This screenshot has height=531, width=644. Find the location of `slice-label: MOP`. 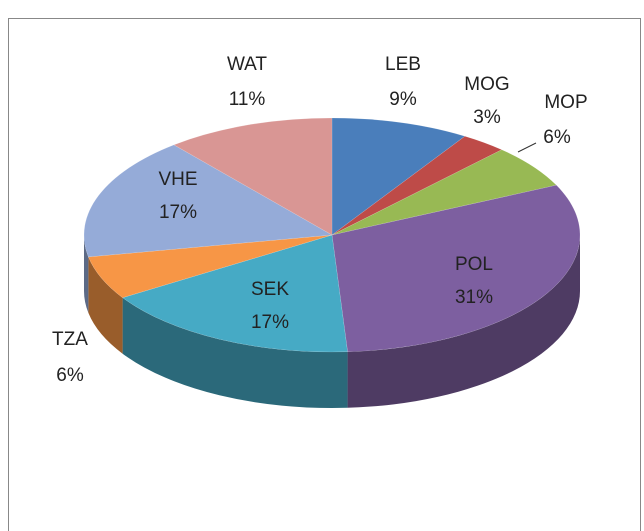

slice-label: MOP is located at coordinates (565, 102).